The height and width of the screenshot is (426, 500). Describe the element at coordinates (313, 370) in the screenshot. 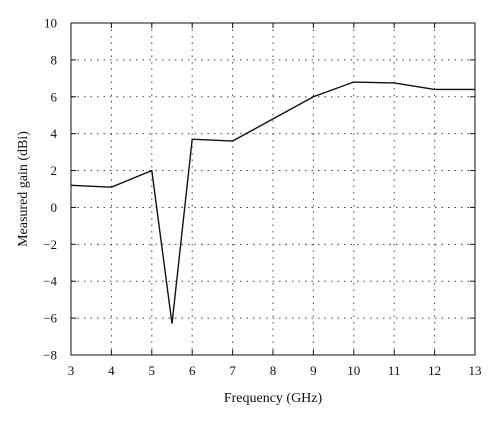

I see `x-tick-label-6: 9` at that location.